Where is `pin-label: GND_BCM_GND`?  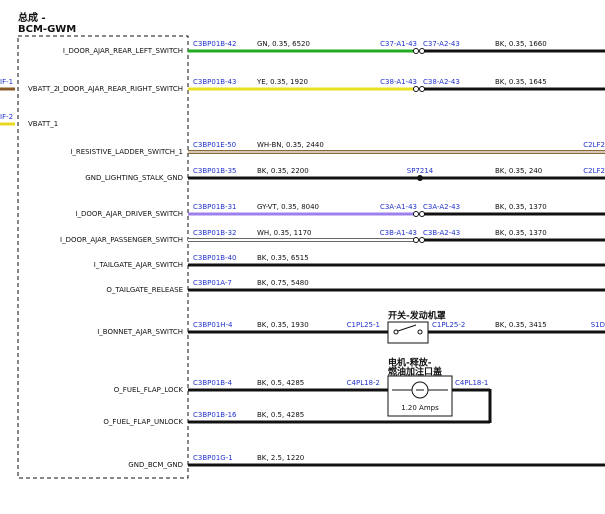
pin-label: GND_BCM_GND is located at coordinates (155, 465).